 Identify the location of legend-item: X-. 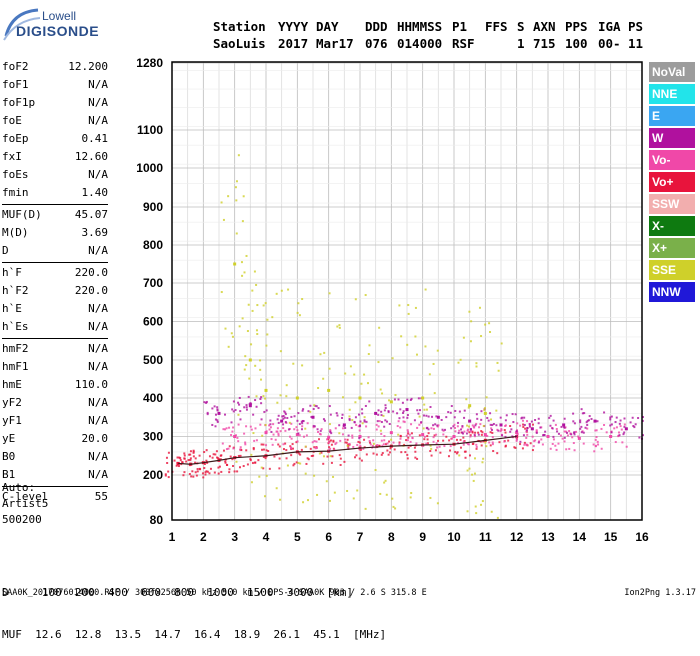
(672, 226).